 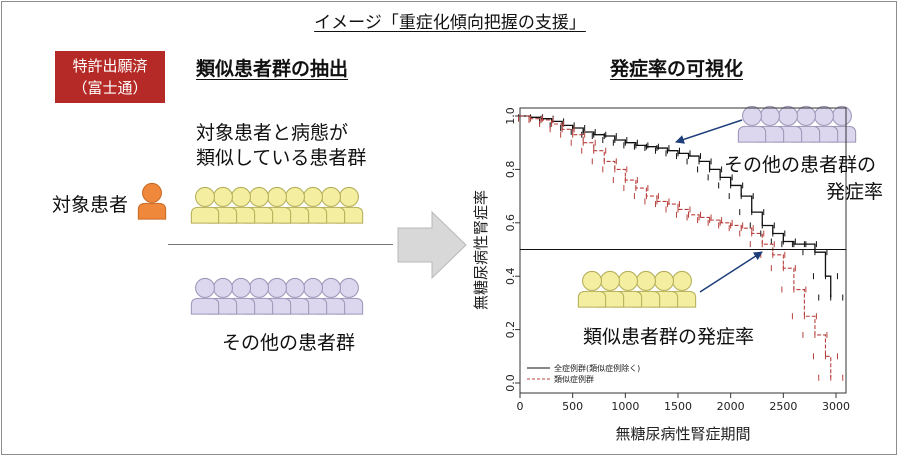 I want to click on legend-similar-cases: 類似症例群, so click(x=574, y=379).